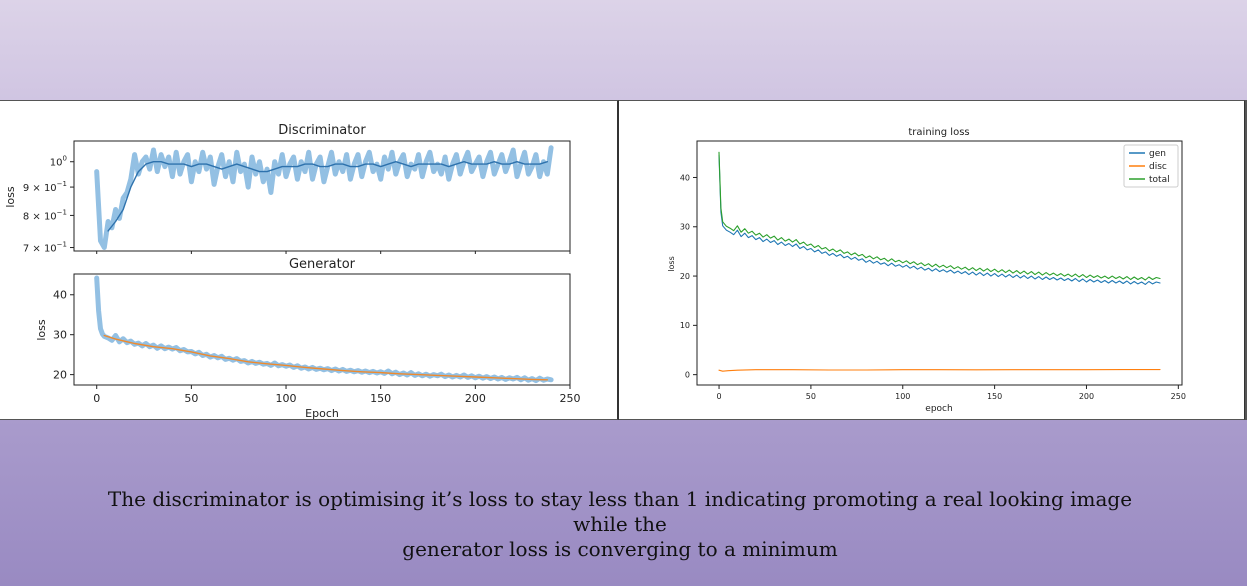  I want to click on legend-label-gen: gen, so click(1157, 154).